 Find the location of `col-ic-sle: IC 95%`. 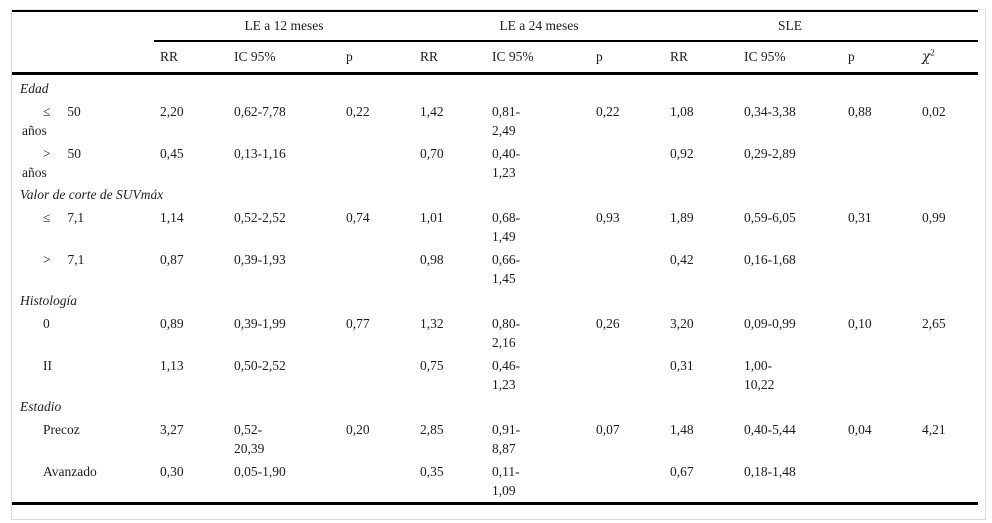

col-ic-sle: IC 95% is located at coordinates (765, 56).